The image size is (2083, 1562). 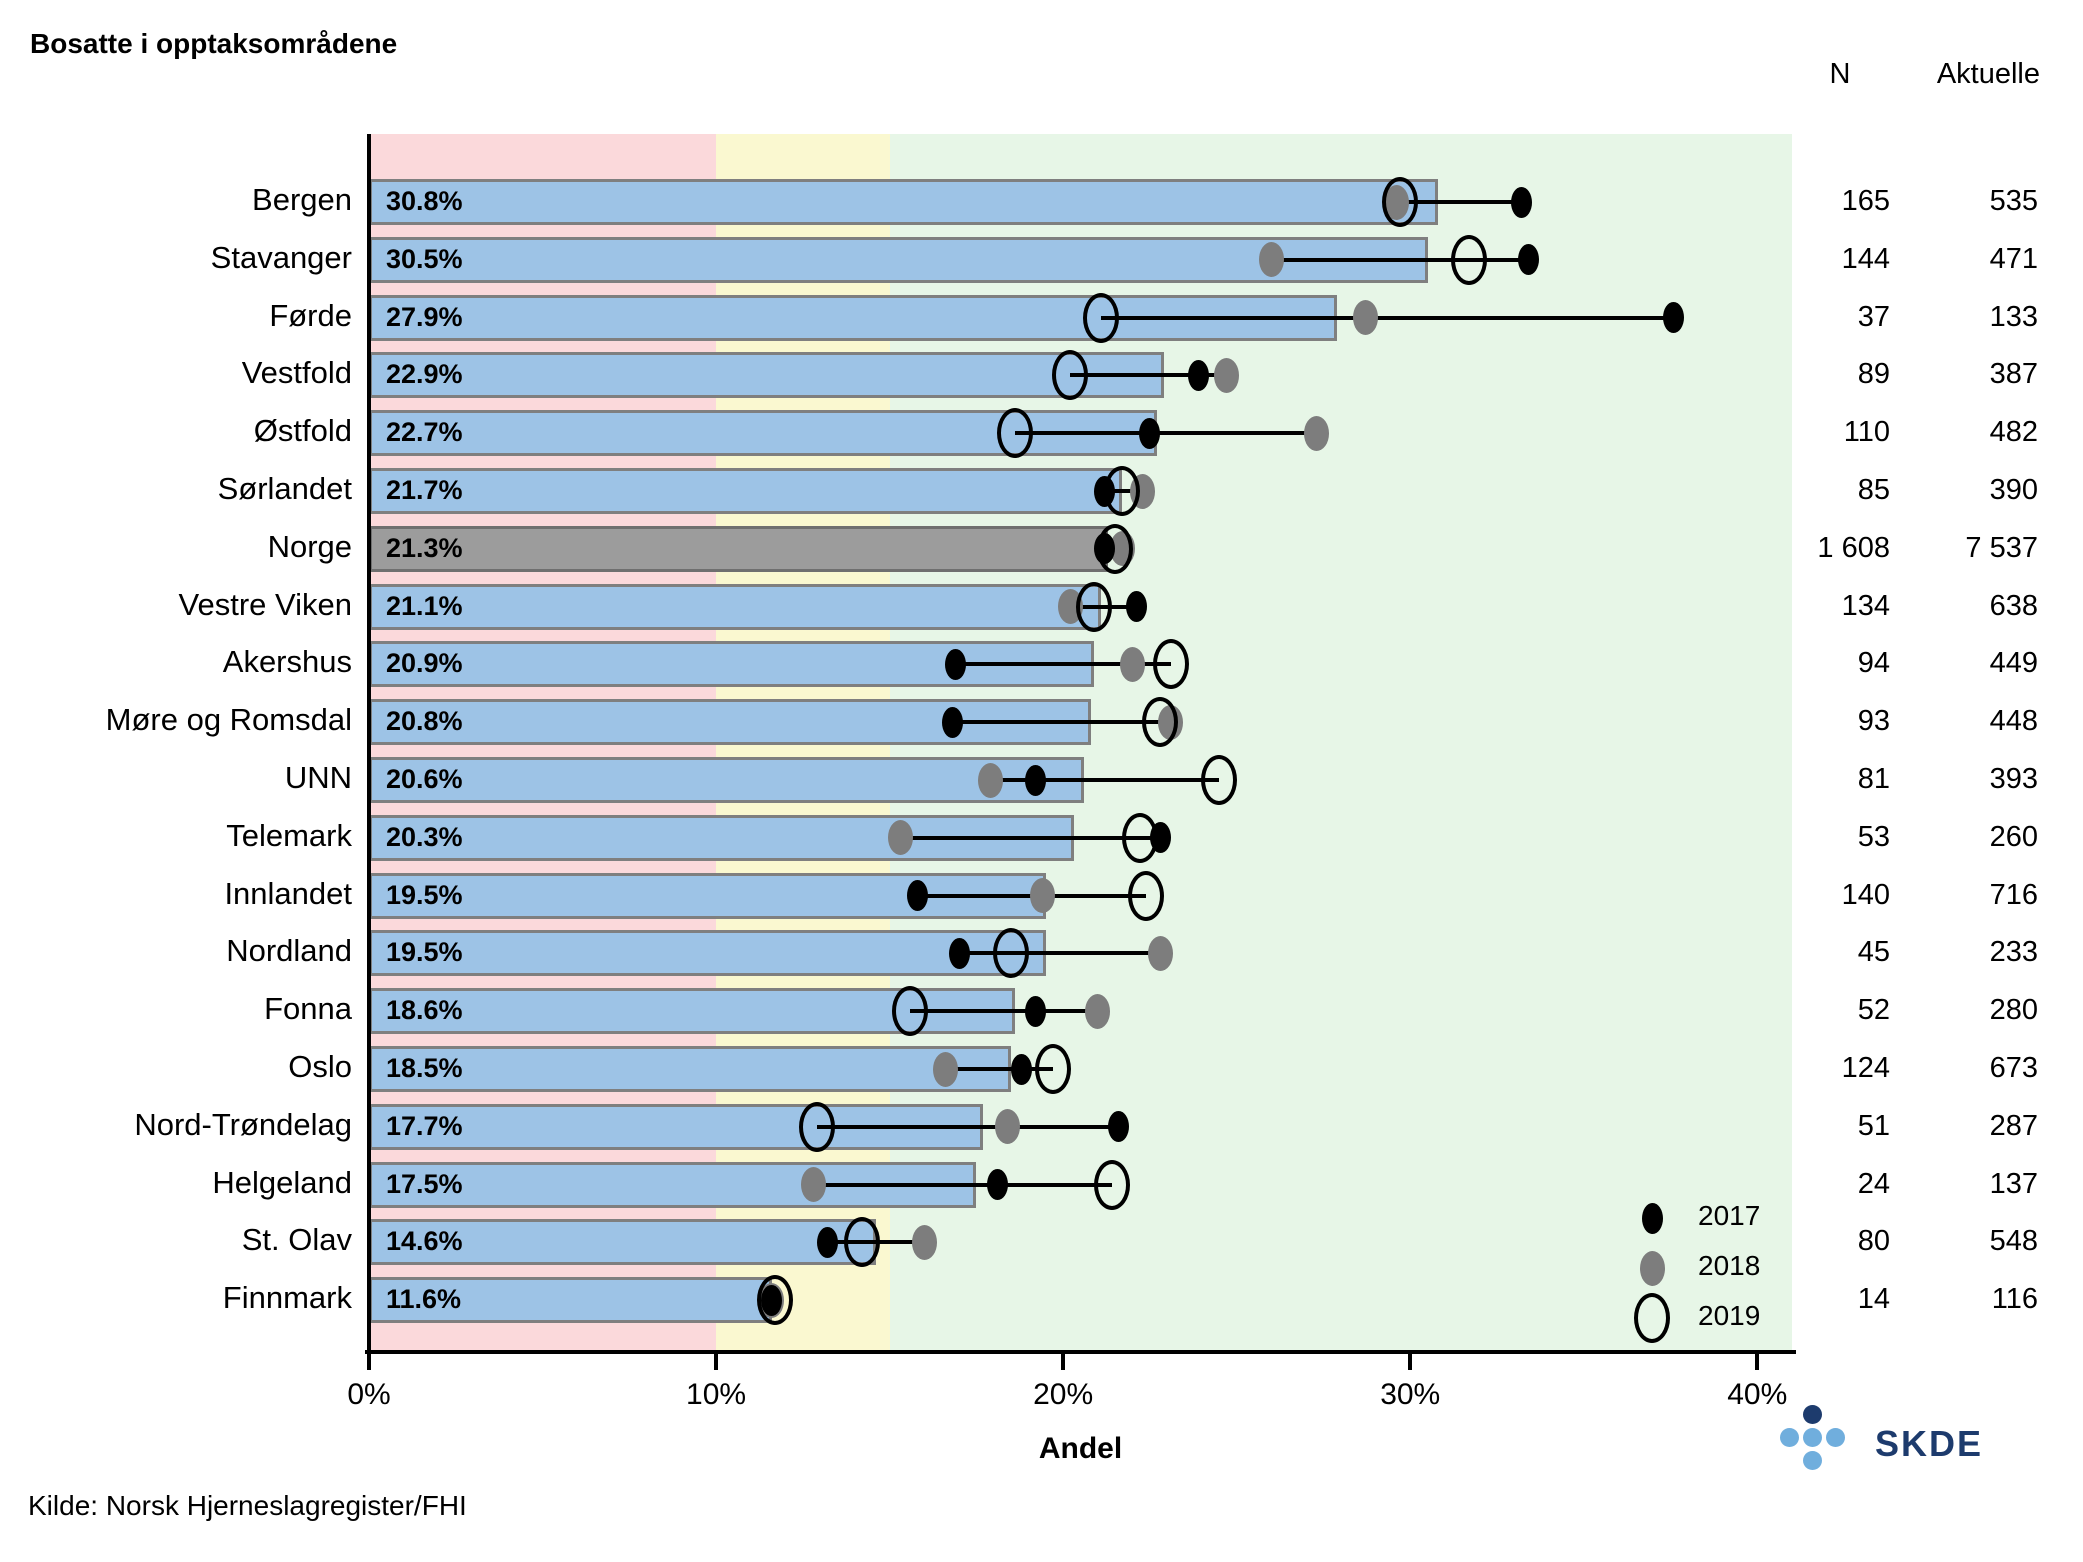 I want to click on bar-value-label: 21.7%, so click(x=424, y=490).